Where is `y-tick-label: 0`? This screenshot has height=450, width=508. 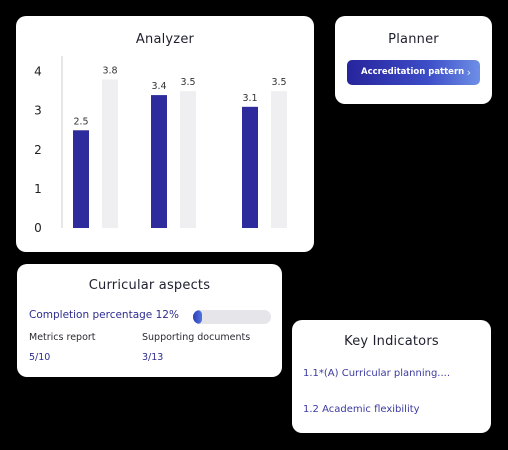
y-tick-label: 0 is located at coordinates (38, 228).